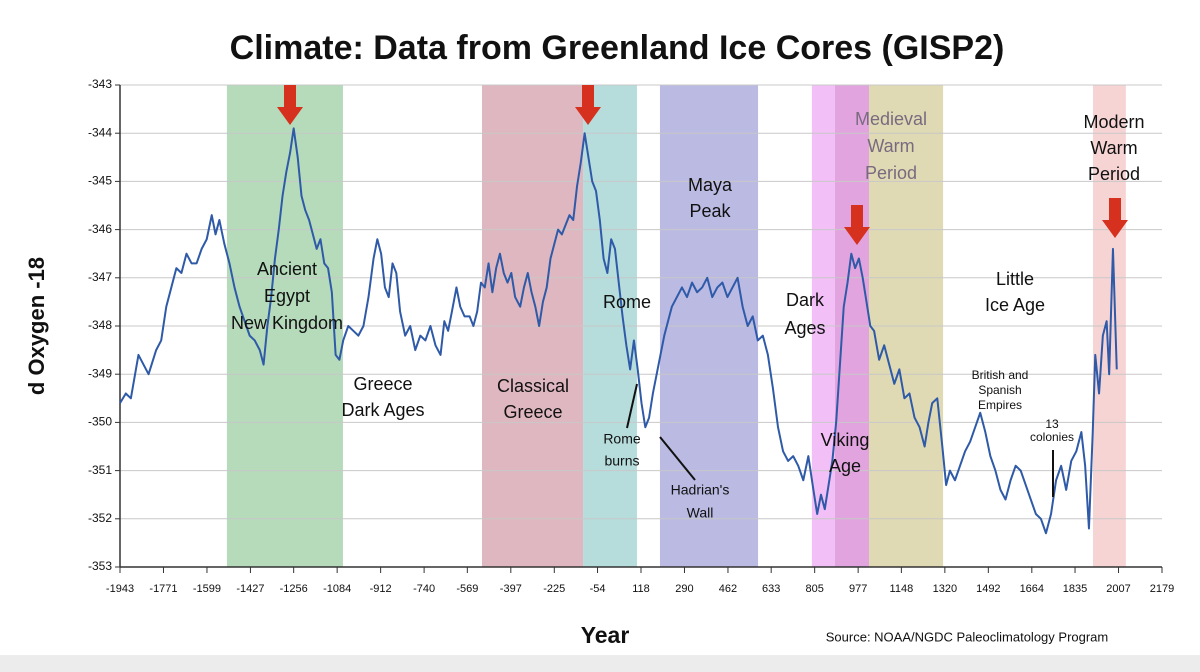 This screenshot has height=672, width=1200. I want to click on annotation: Ages, so click(804, 328).